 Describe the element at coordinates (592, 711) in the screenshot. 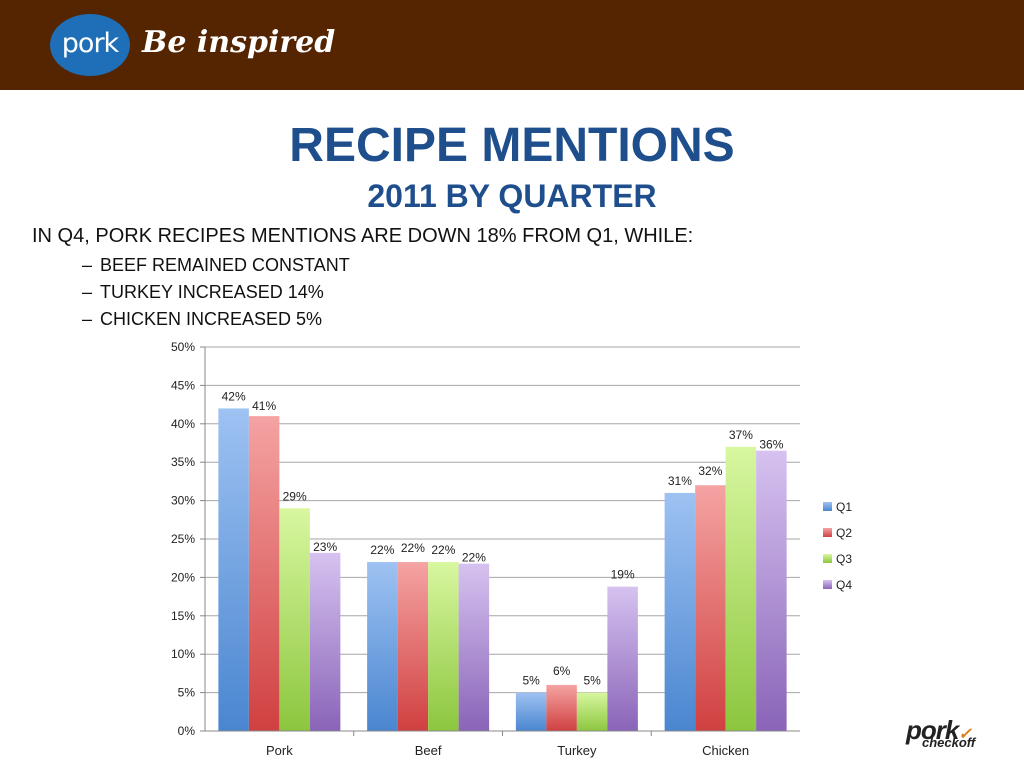

I see `bar-q3-turkey` at that location.